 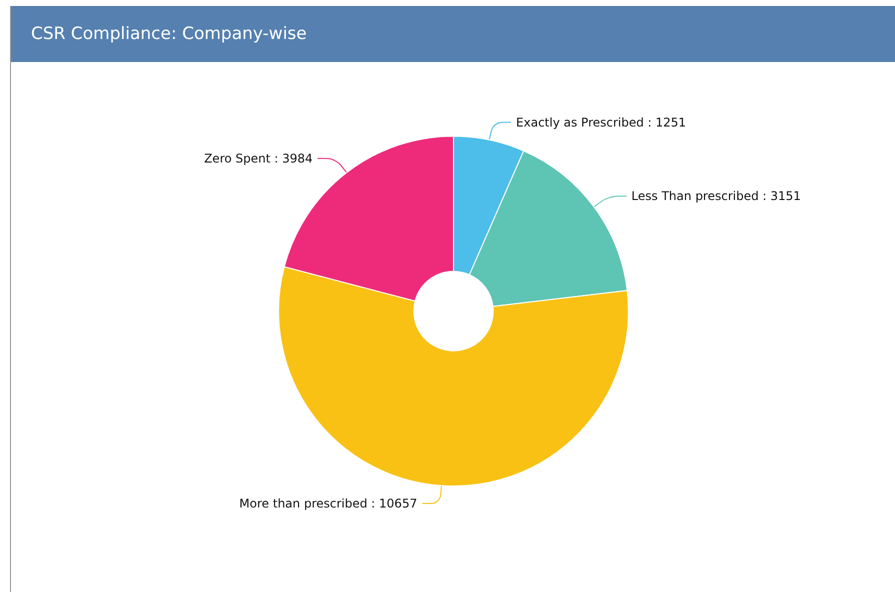 What do you see at coordinates (237, 158) in the screenshot?
I see `slice-label: Zero Spent` at bounding box center [237, 158].